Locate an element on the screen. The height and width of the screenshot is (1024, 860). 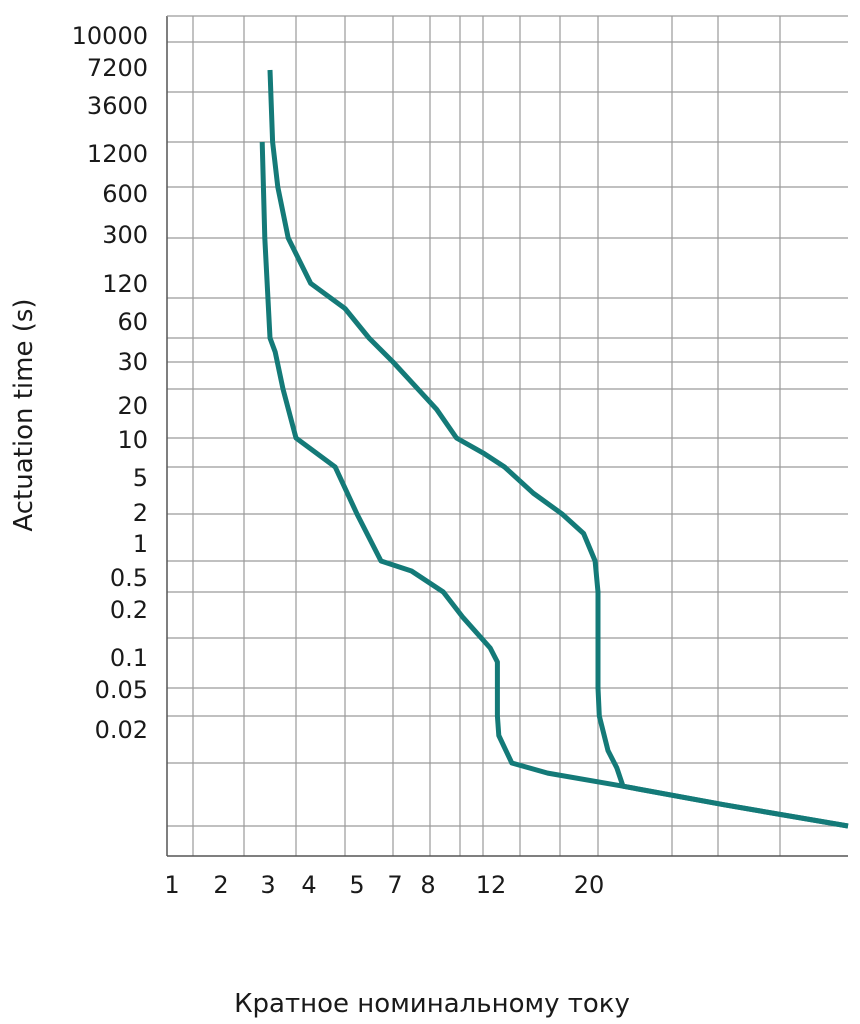
y-tick-label: 1200 is located at coordinates (117, 154).